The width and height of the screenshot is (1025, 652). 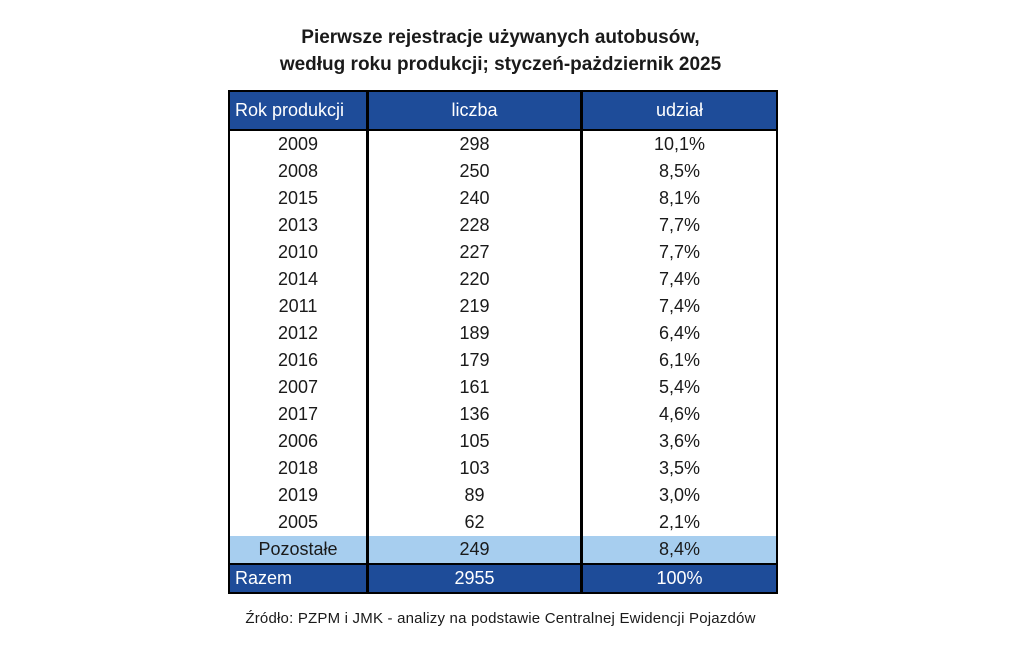 I want to click on year-cell: 2008, so click(x=298, y=171).